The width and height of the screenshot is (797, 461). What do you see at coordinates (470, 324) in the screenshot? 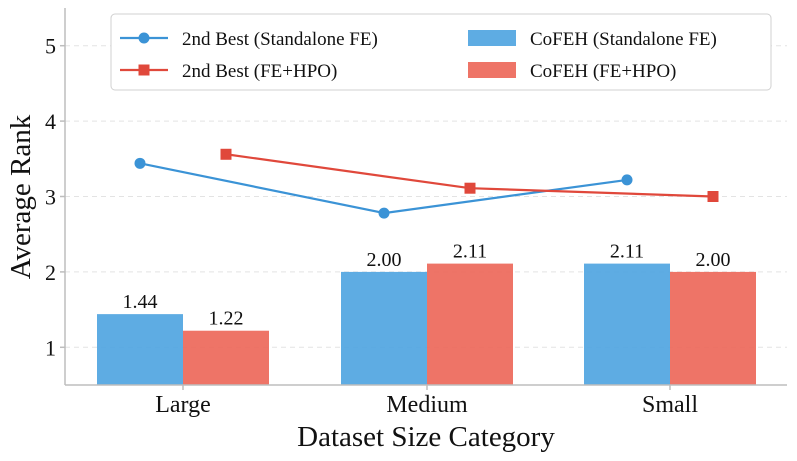
I see `bar-fehpo-medium` at bounding box center [470, 324].